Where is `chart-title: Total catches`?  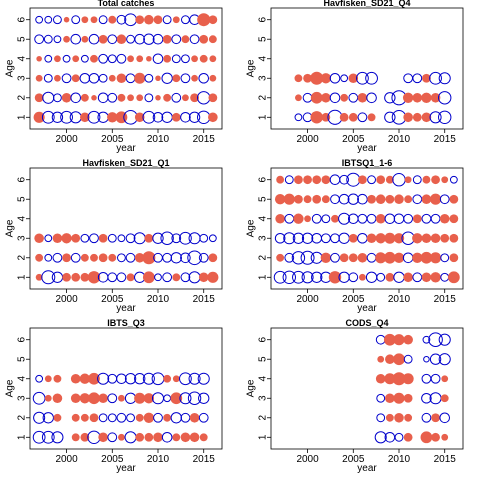 chart-title: Total catches is located at coordinates (126, 4).